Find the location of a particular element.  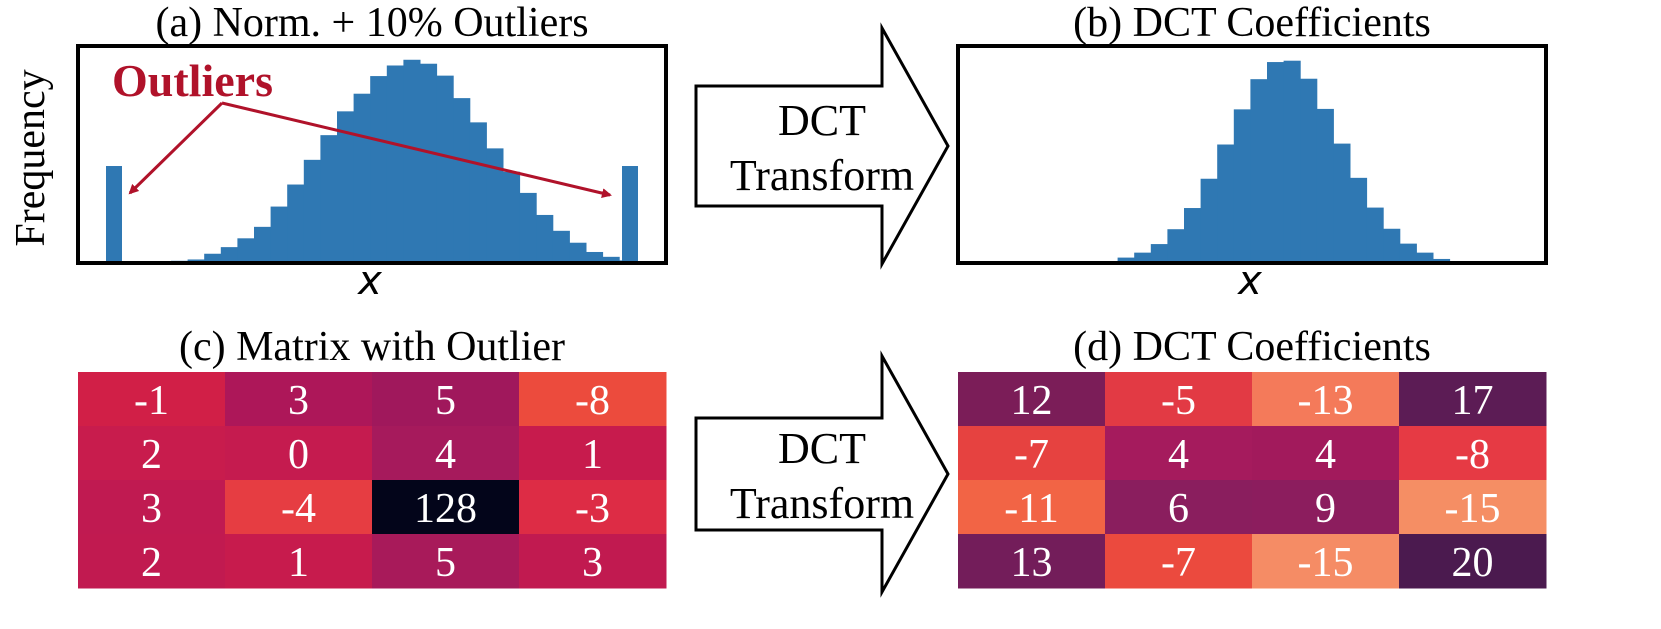

panel-b-histogram: x is located at coordinates (1252, 174).